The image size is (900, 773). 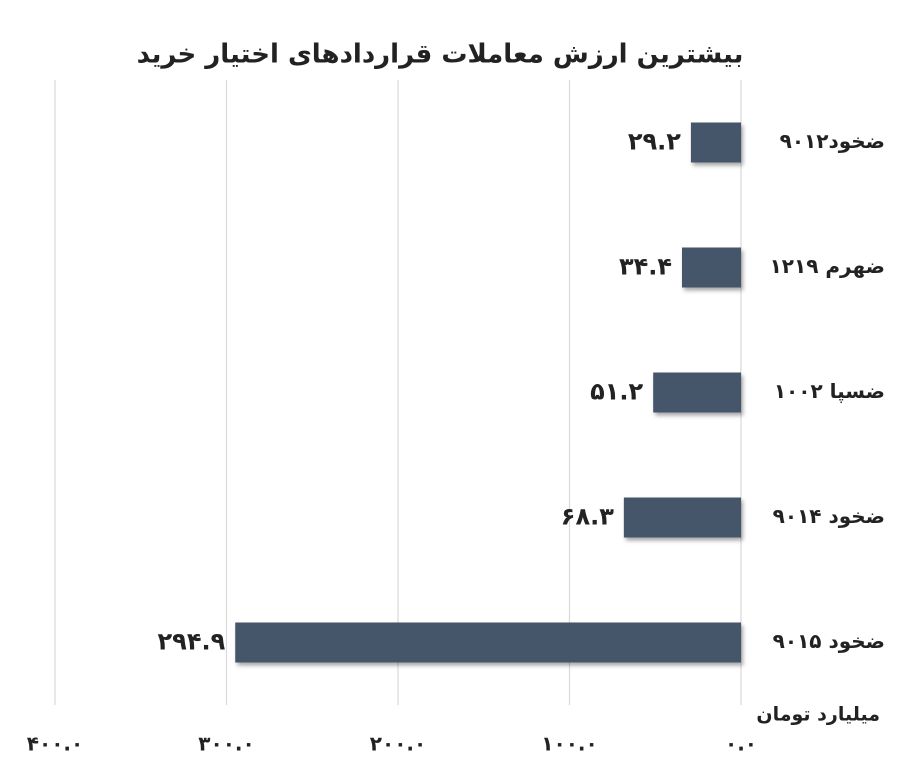 What do you see at coordinates (829, 641) in the screenshot?
I see `y-tick-label: ضخود ۹۰۱۵` at bounding box center [829, 641].